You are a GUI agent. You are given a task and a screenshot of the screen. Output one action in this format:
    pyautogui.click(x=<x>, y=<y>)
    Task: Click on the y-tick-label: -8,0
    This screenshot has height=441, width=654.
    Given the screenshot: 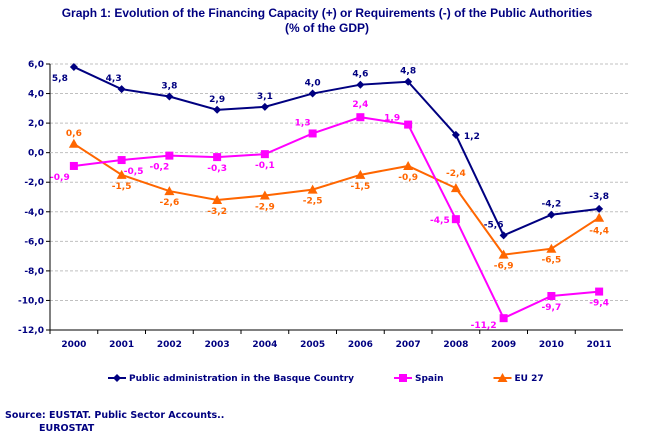 What is the action you would take?
    pyautogui.click(x=34, y=272)
    